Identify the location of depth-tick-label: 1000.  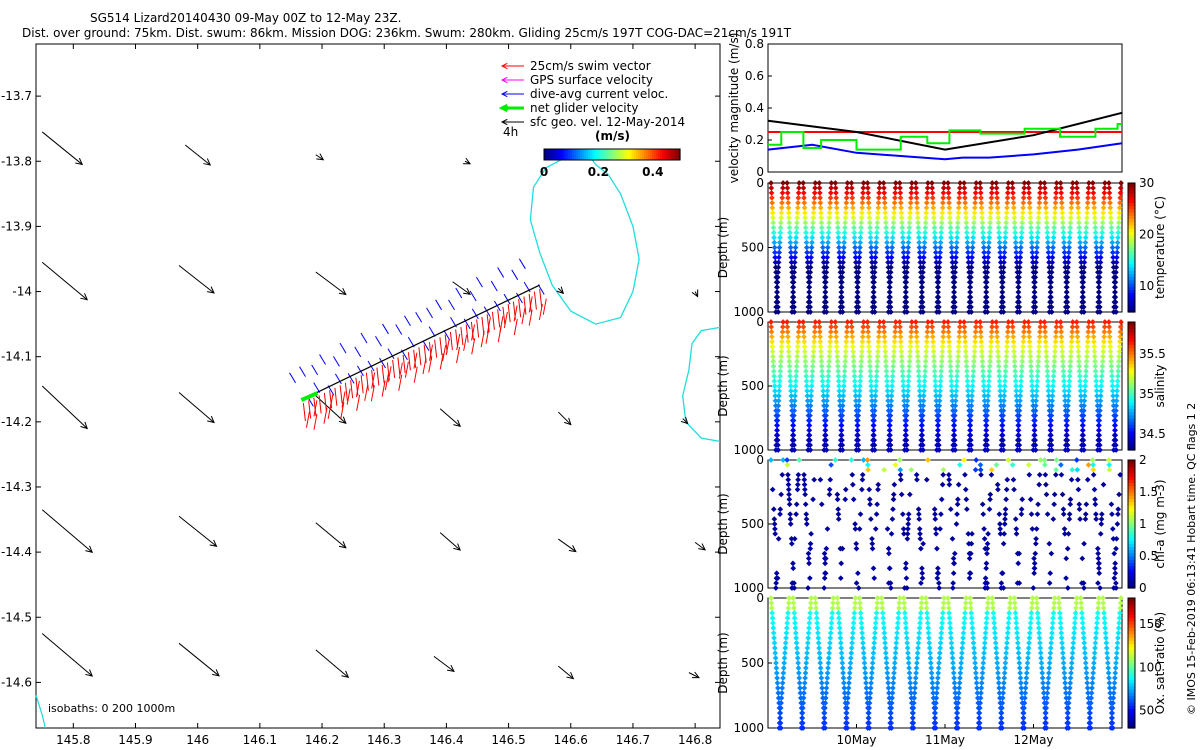
(748, 312).